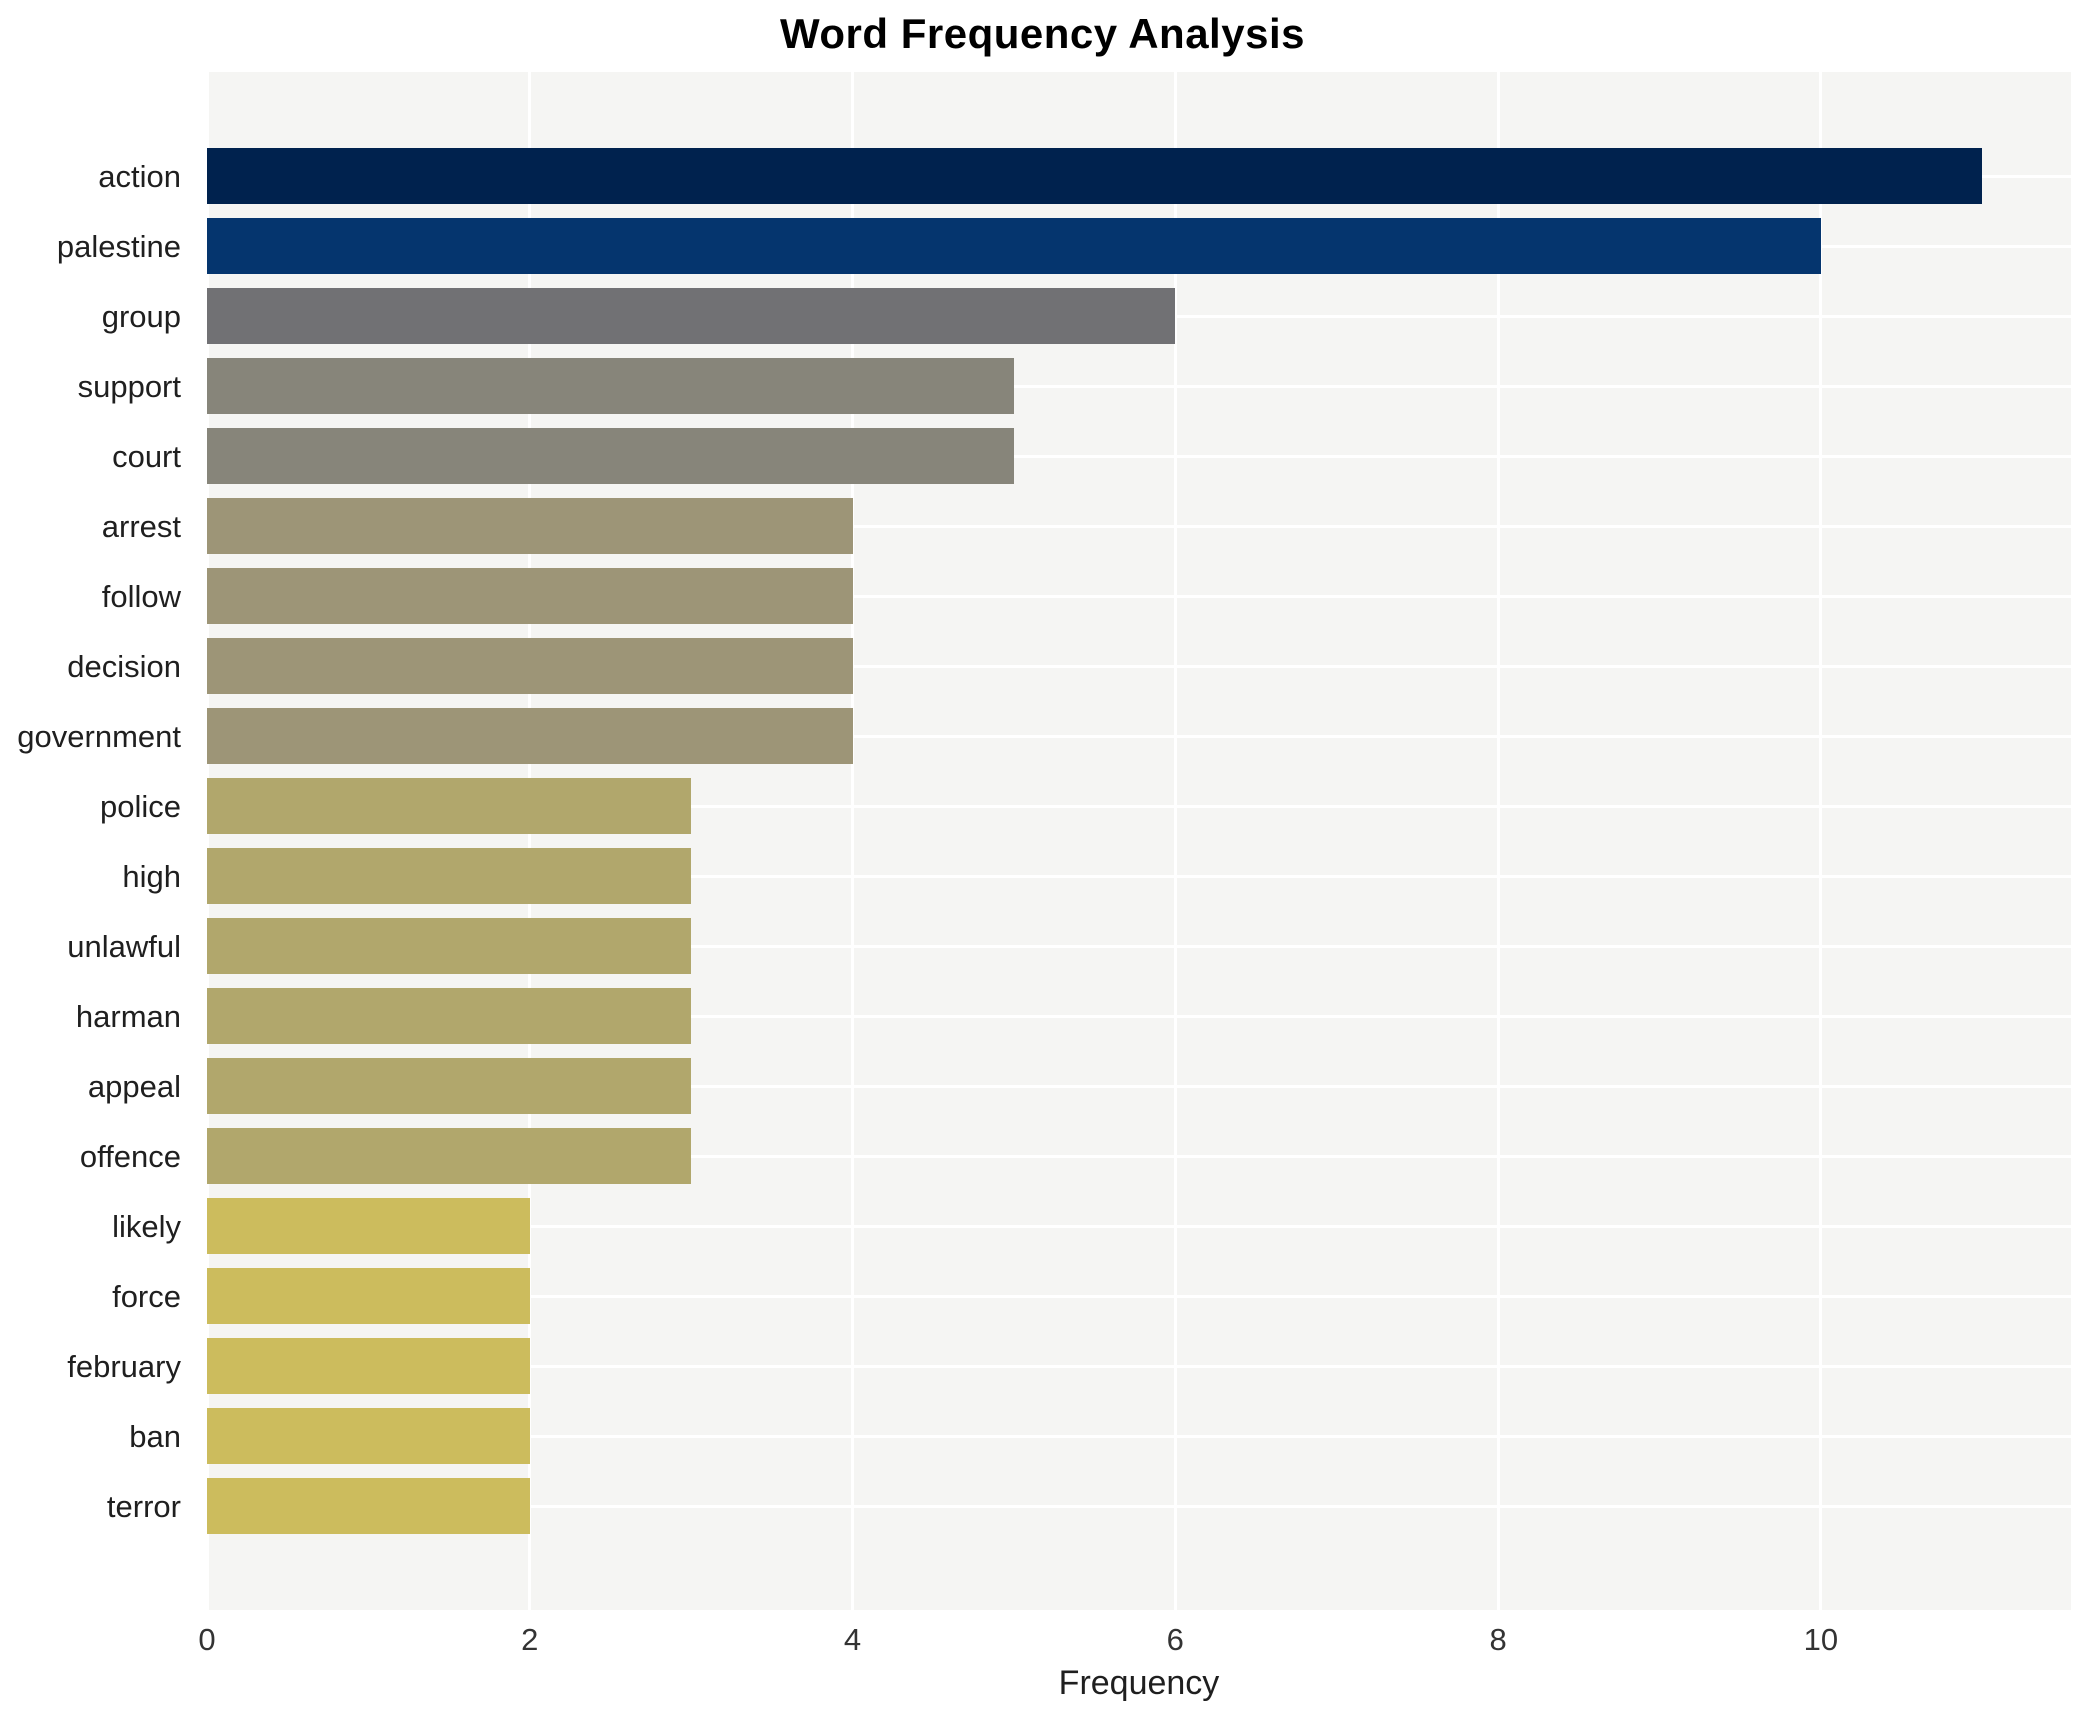 The image size is (2085, 1710). I want to click on bar-high, so click(449, 876).